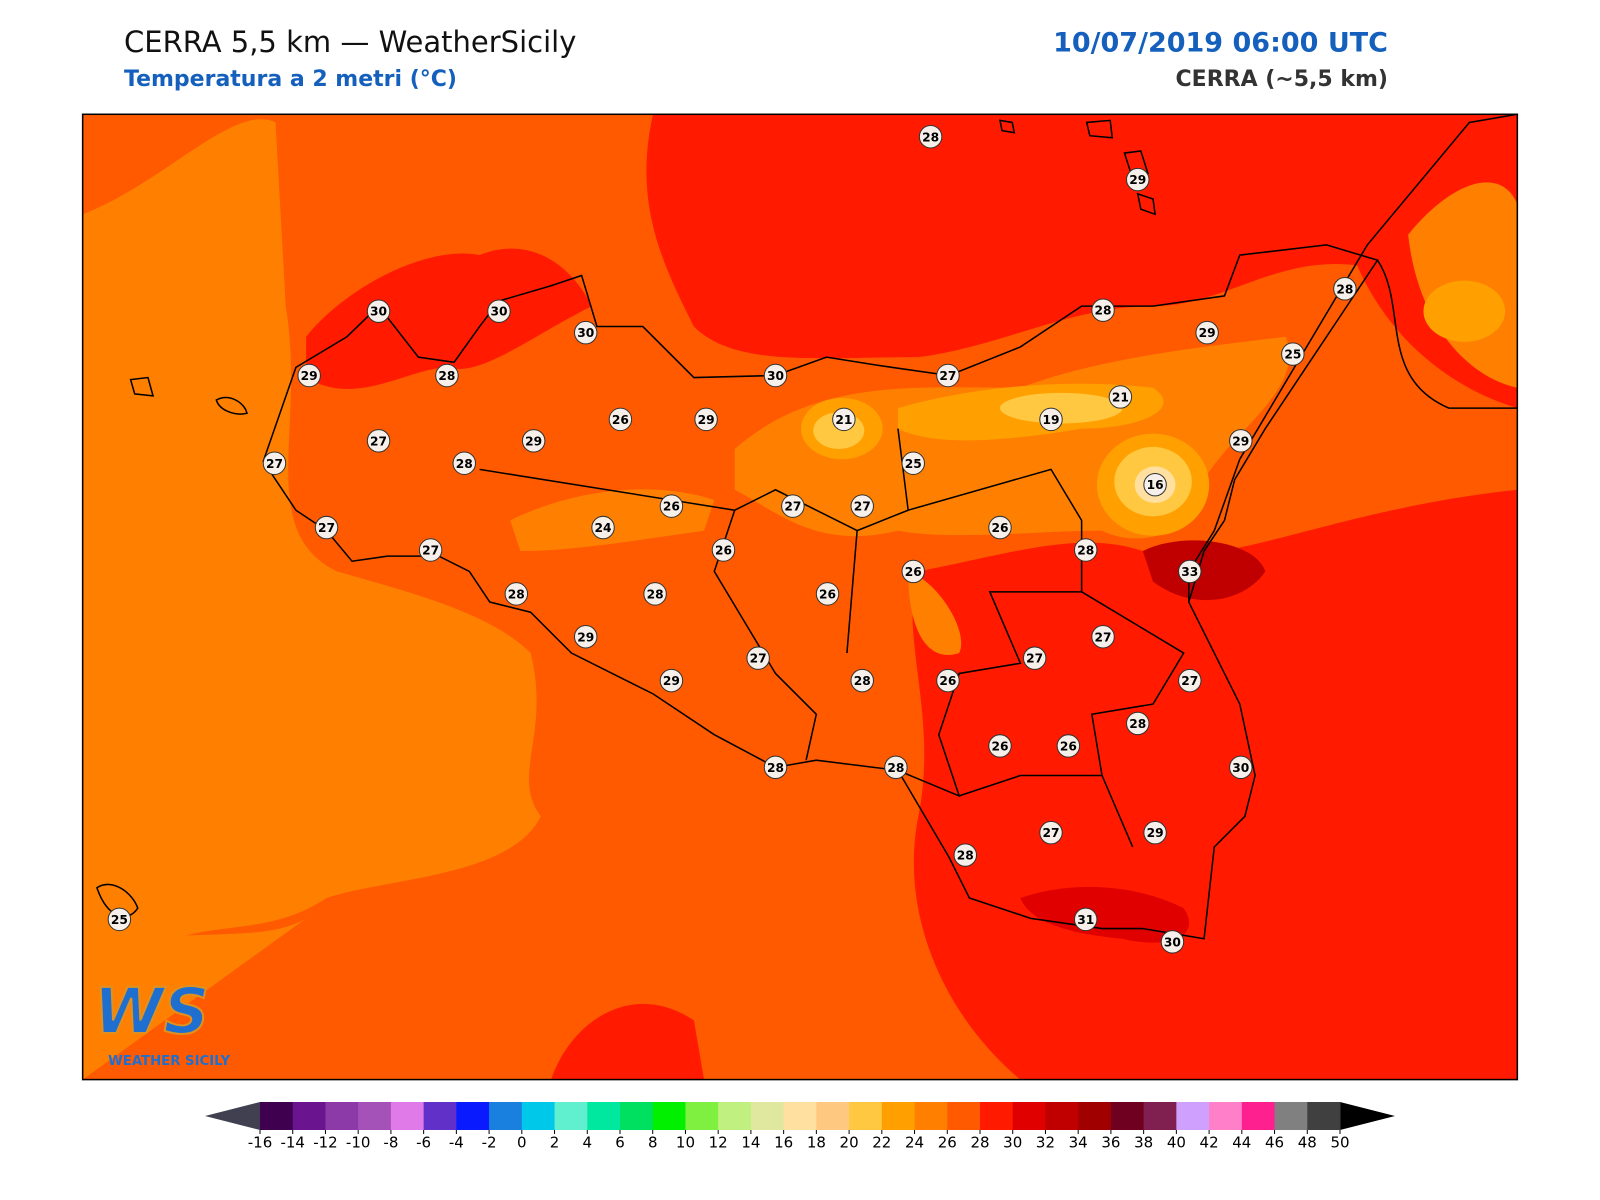 The image size is (1600, 1200). I want to click on colorbar-tick-label: 14, so click(750, 1143).